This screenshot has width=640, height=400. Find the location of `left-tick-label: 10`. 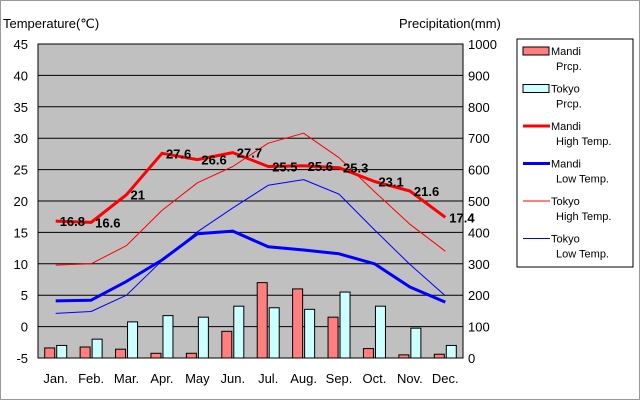

left-tick-label: 10 is located at coordinates (21, 264).